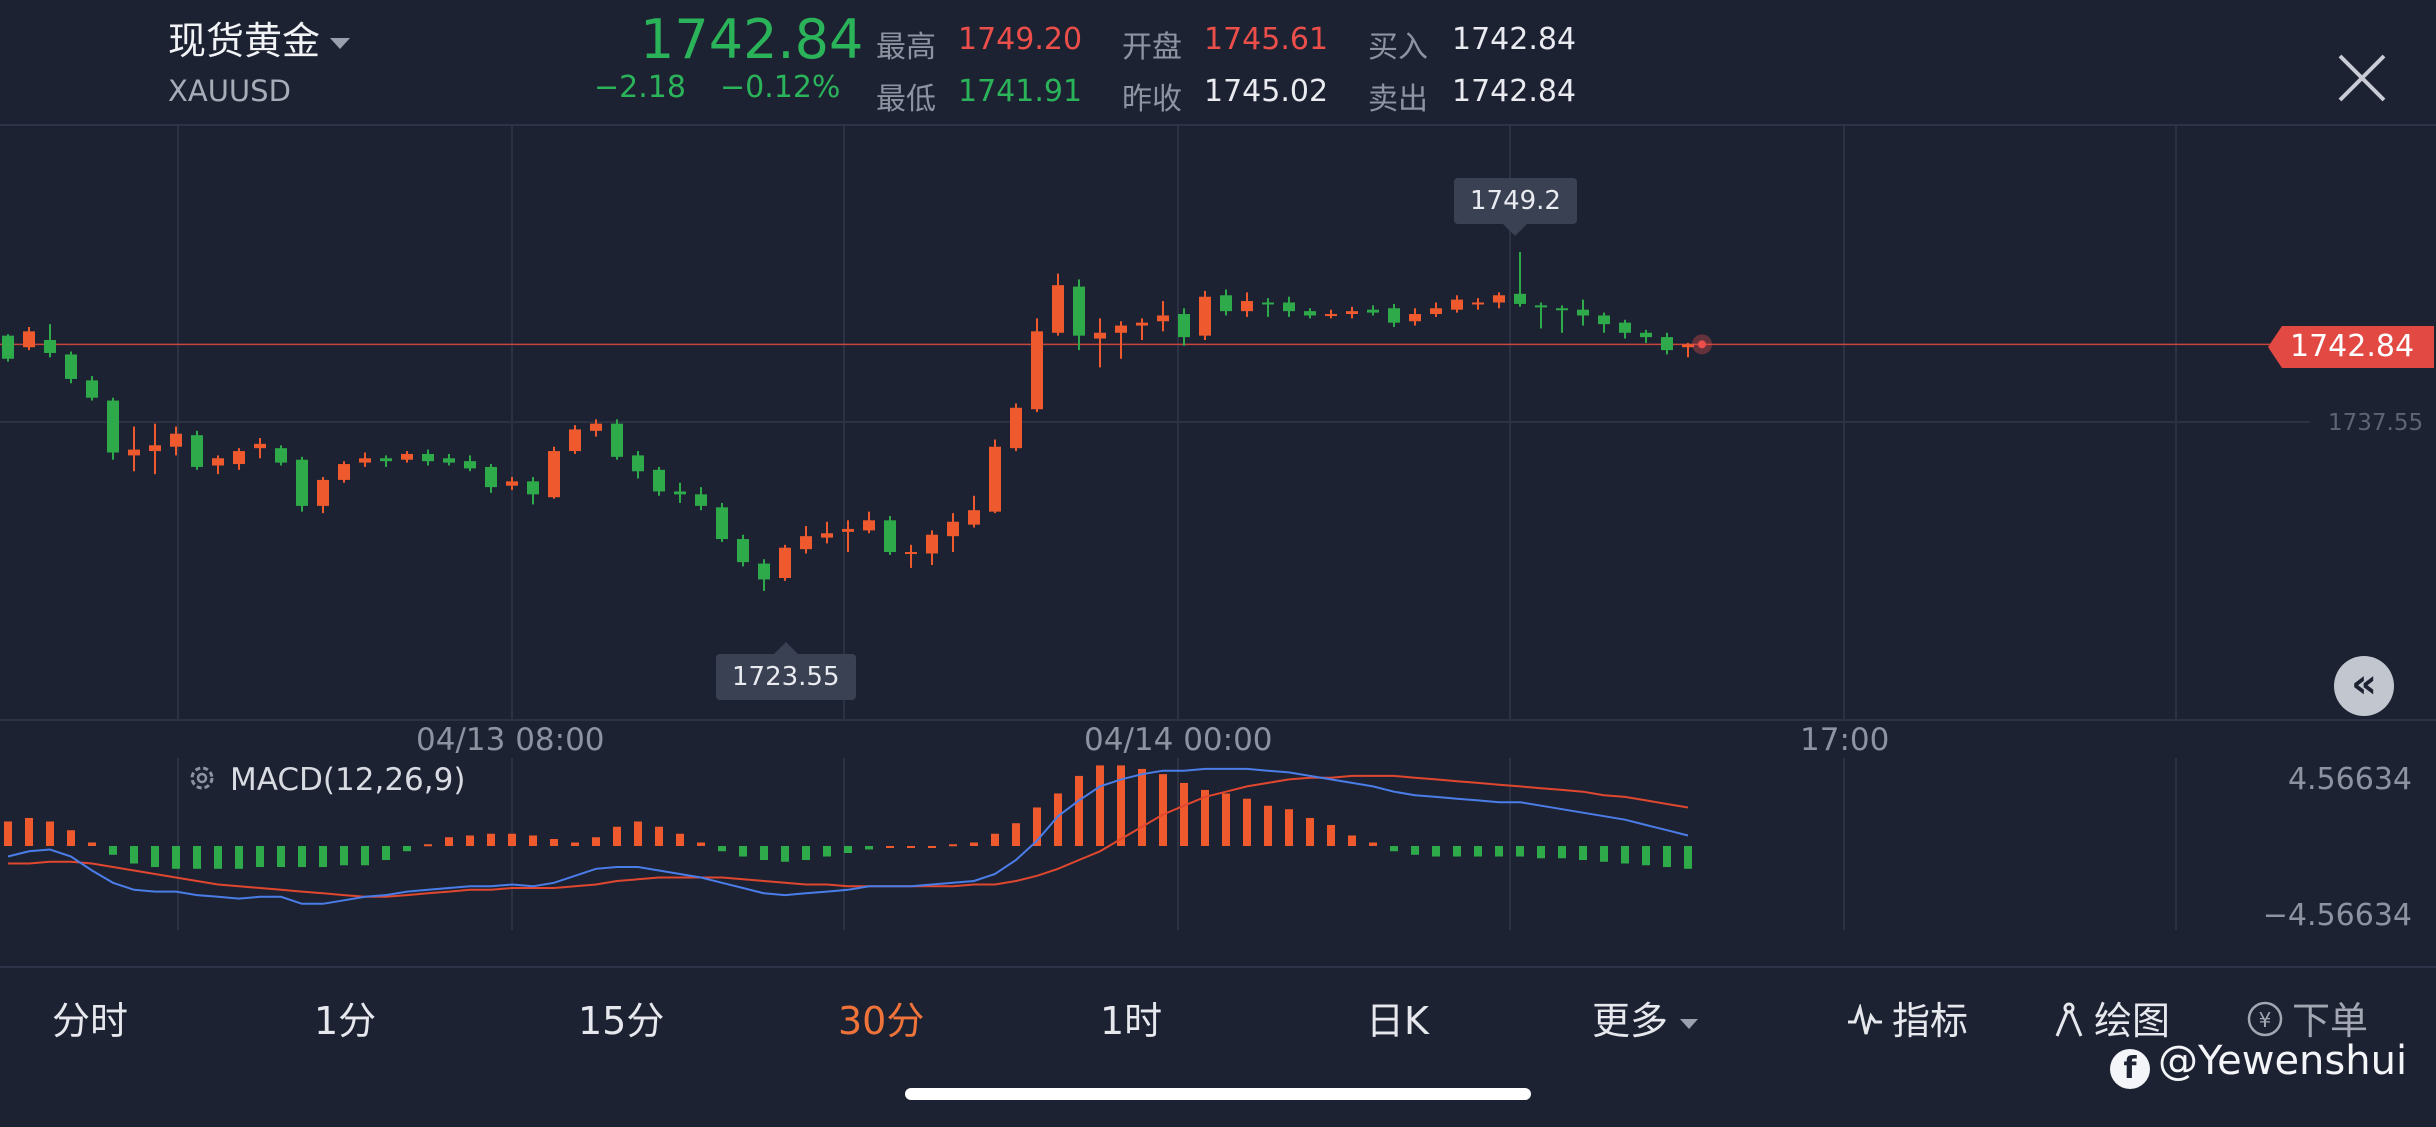  I want to click on stat-value-ask: 1742.84, so click(1514, 91).